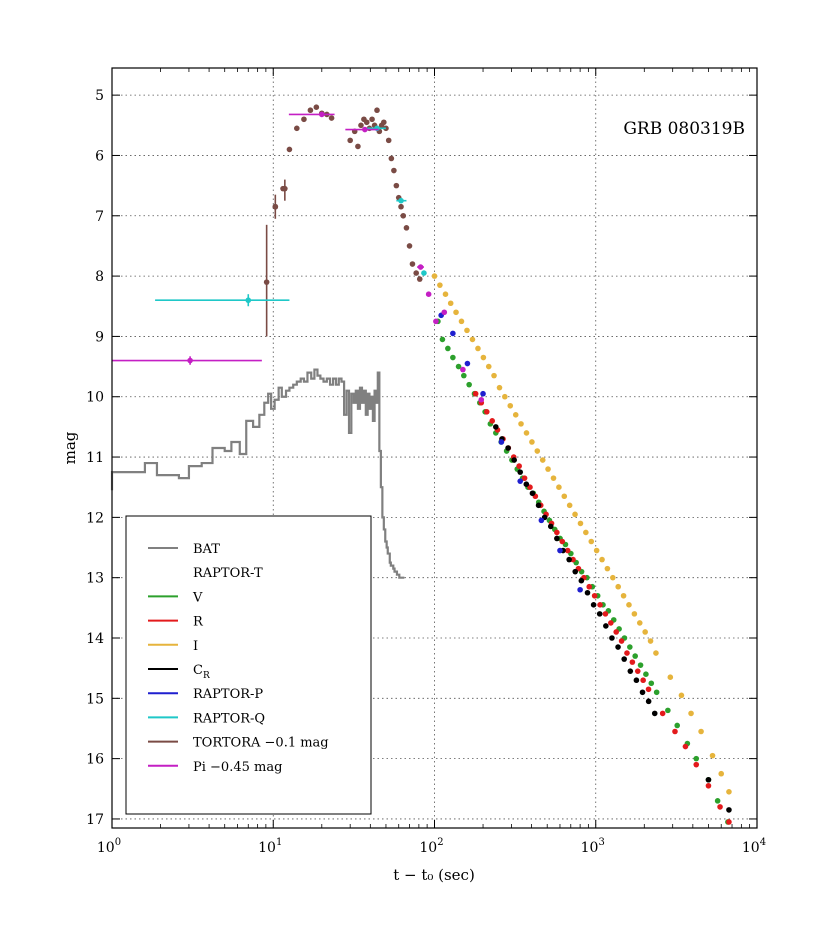 This screenshot has width=831, height=951. Describe the element at coordinates (206, 718) in the screenshot. I see `legend-entry-raptor-q: RAPTOR-Q` at that location.